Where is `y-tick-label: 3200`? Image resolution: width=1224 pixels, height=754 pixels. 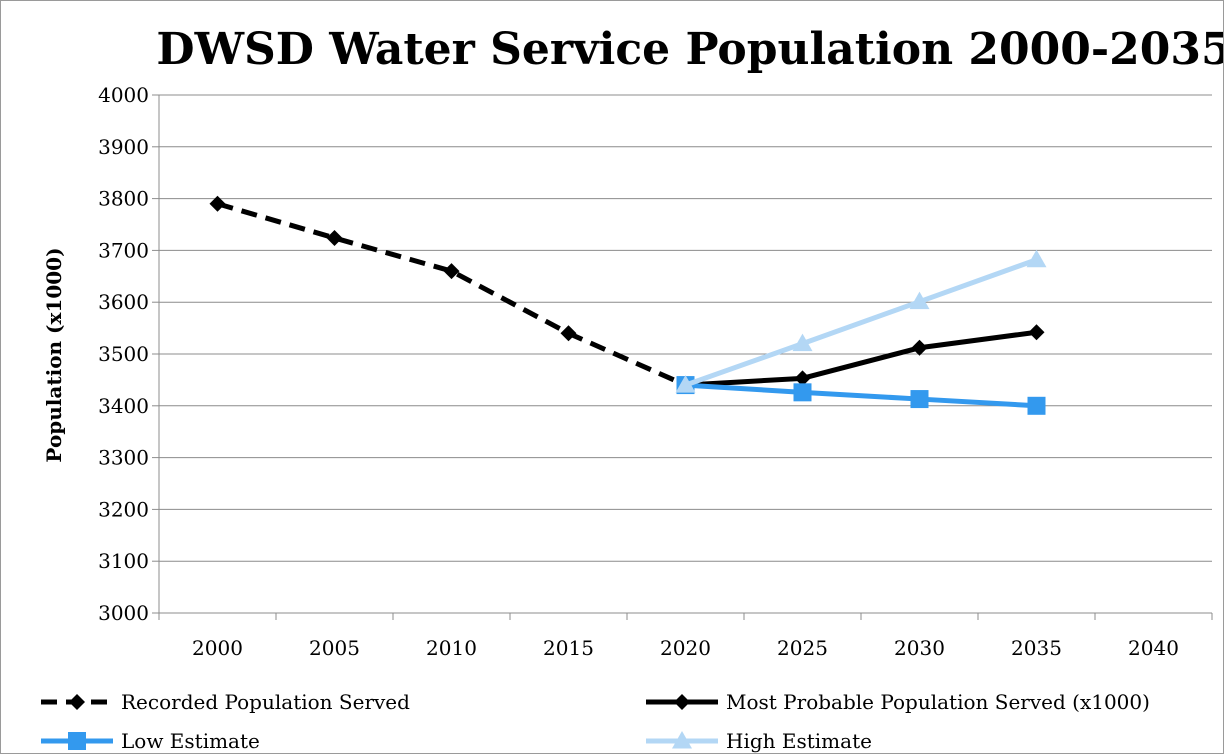 y-tick-label: 3200 is located at coordinates (123, 509).